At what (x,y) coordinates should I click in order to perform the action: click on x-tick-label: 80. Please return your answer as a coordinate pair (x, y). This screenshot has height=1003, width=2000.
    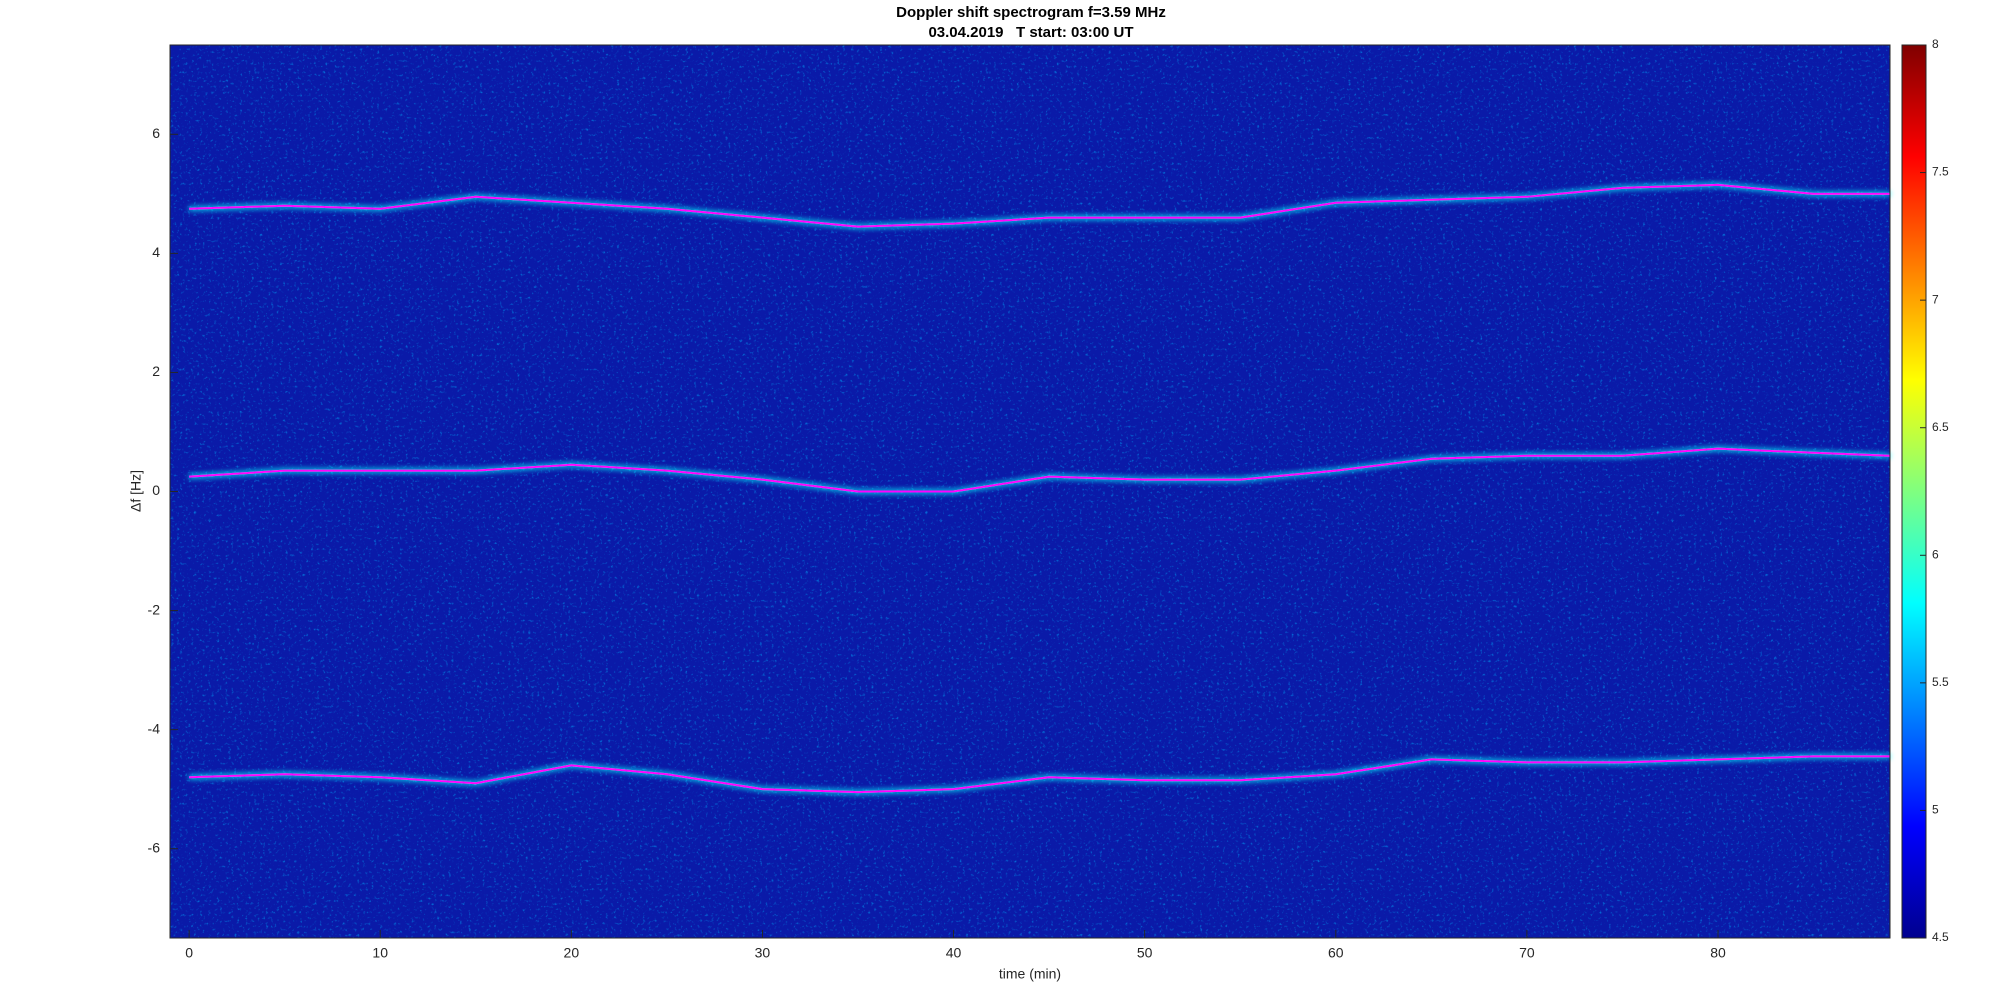
    Looking at the image, I should click on (1718, 953).